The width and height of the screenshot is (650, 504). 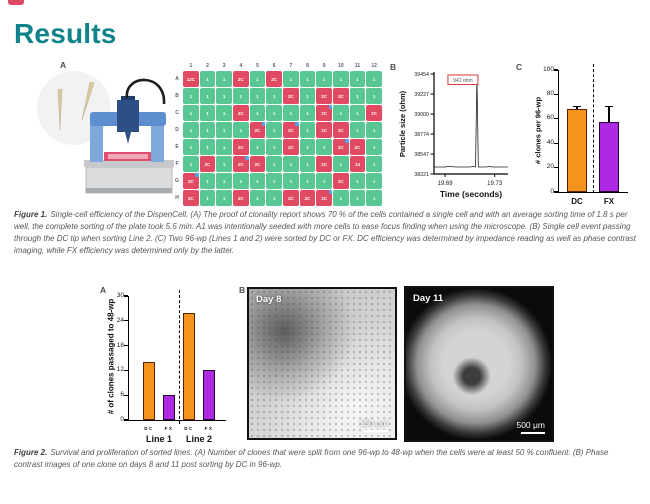 I want to click on plate-col-header: 3, so click(x=224, y=66).